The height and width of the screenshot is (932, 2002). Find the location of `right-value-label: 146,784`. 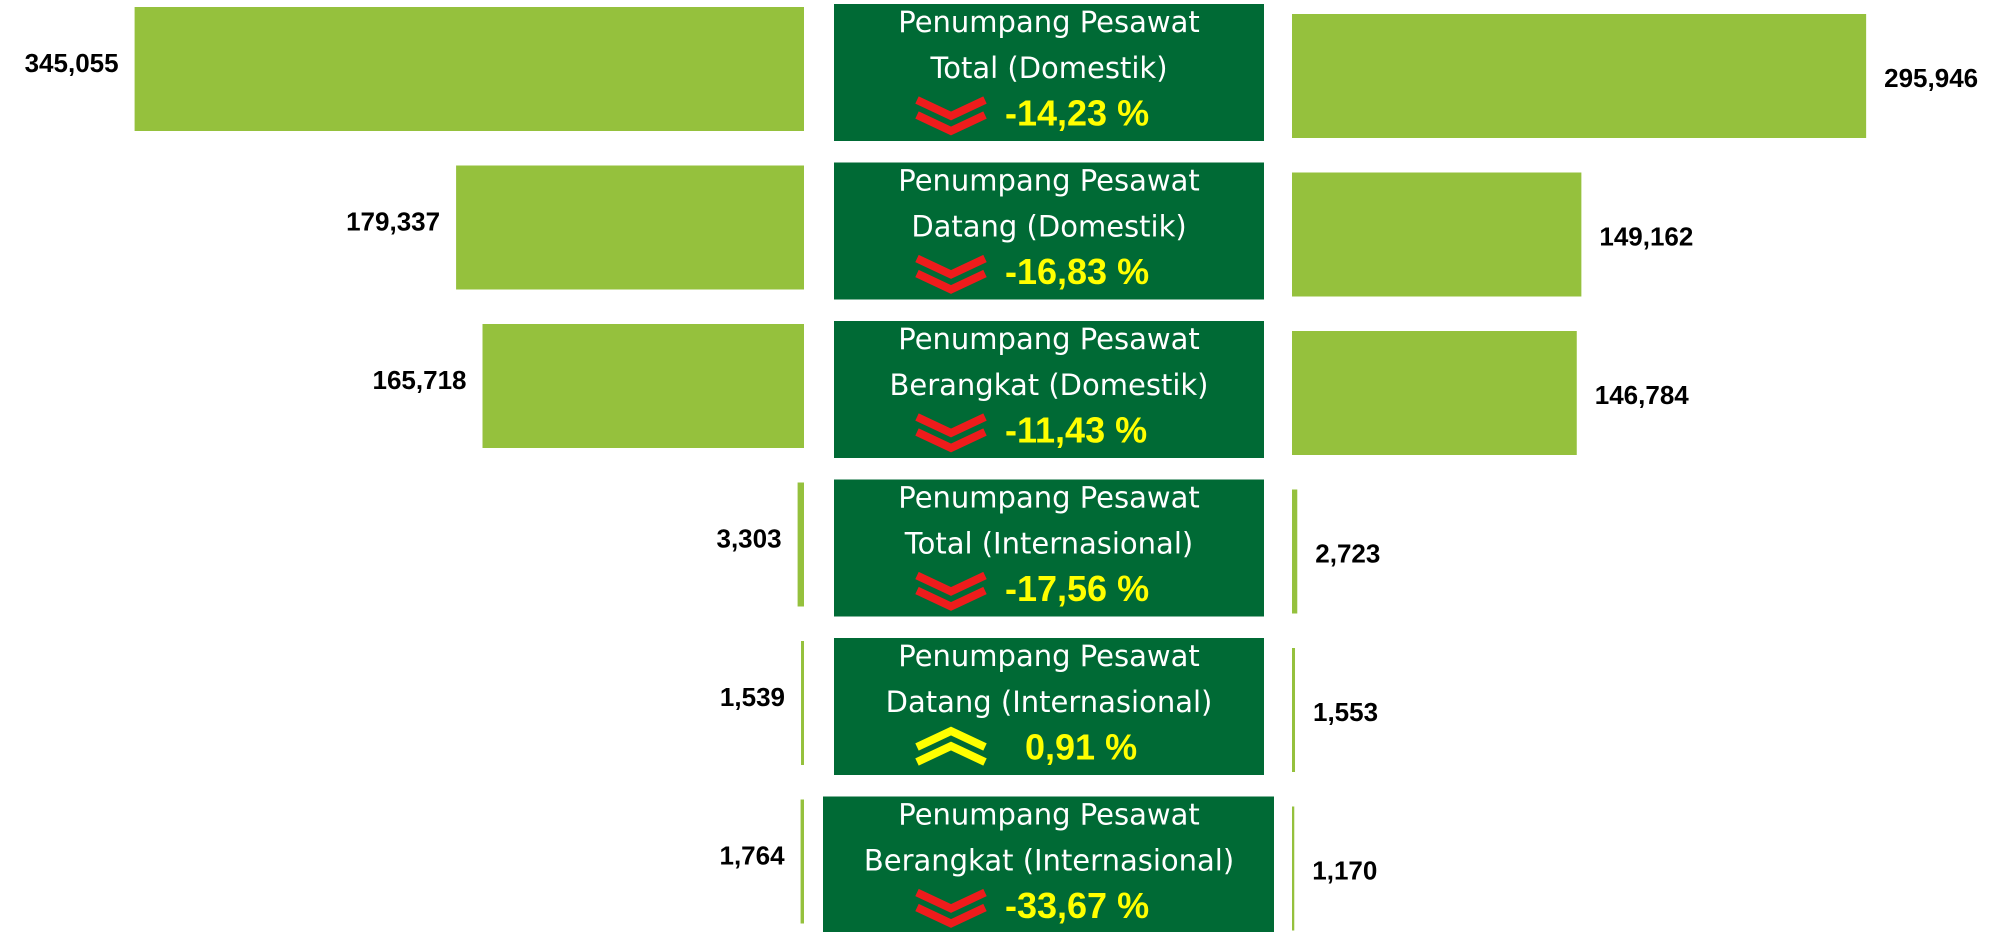

right-value-label: 146,784 is located at coordinates (1642, 395).